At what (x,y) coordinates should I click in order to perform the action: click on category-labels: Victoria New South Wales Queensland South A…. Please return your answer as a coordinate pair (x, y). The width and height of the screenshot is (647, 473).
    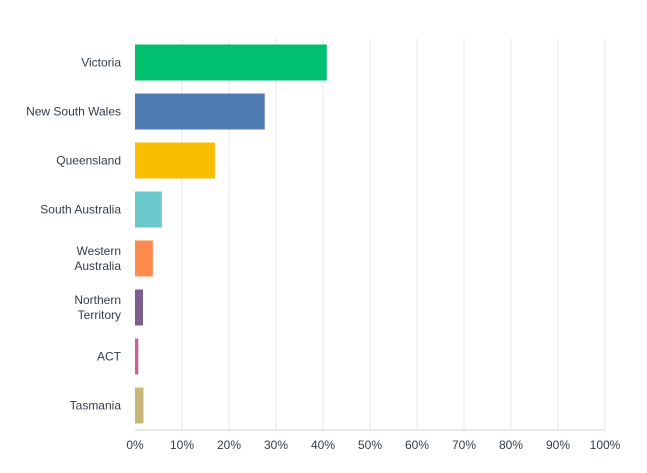
    Looking at the image, I should click on (74, 234).